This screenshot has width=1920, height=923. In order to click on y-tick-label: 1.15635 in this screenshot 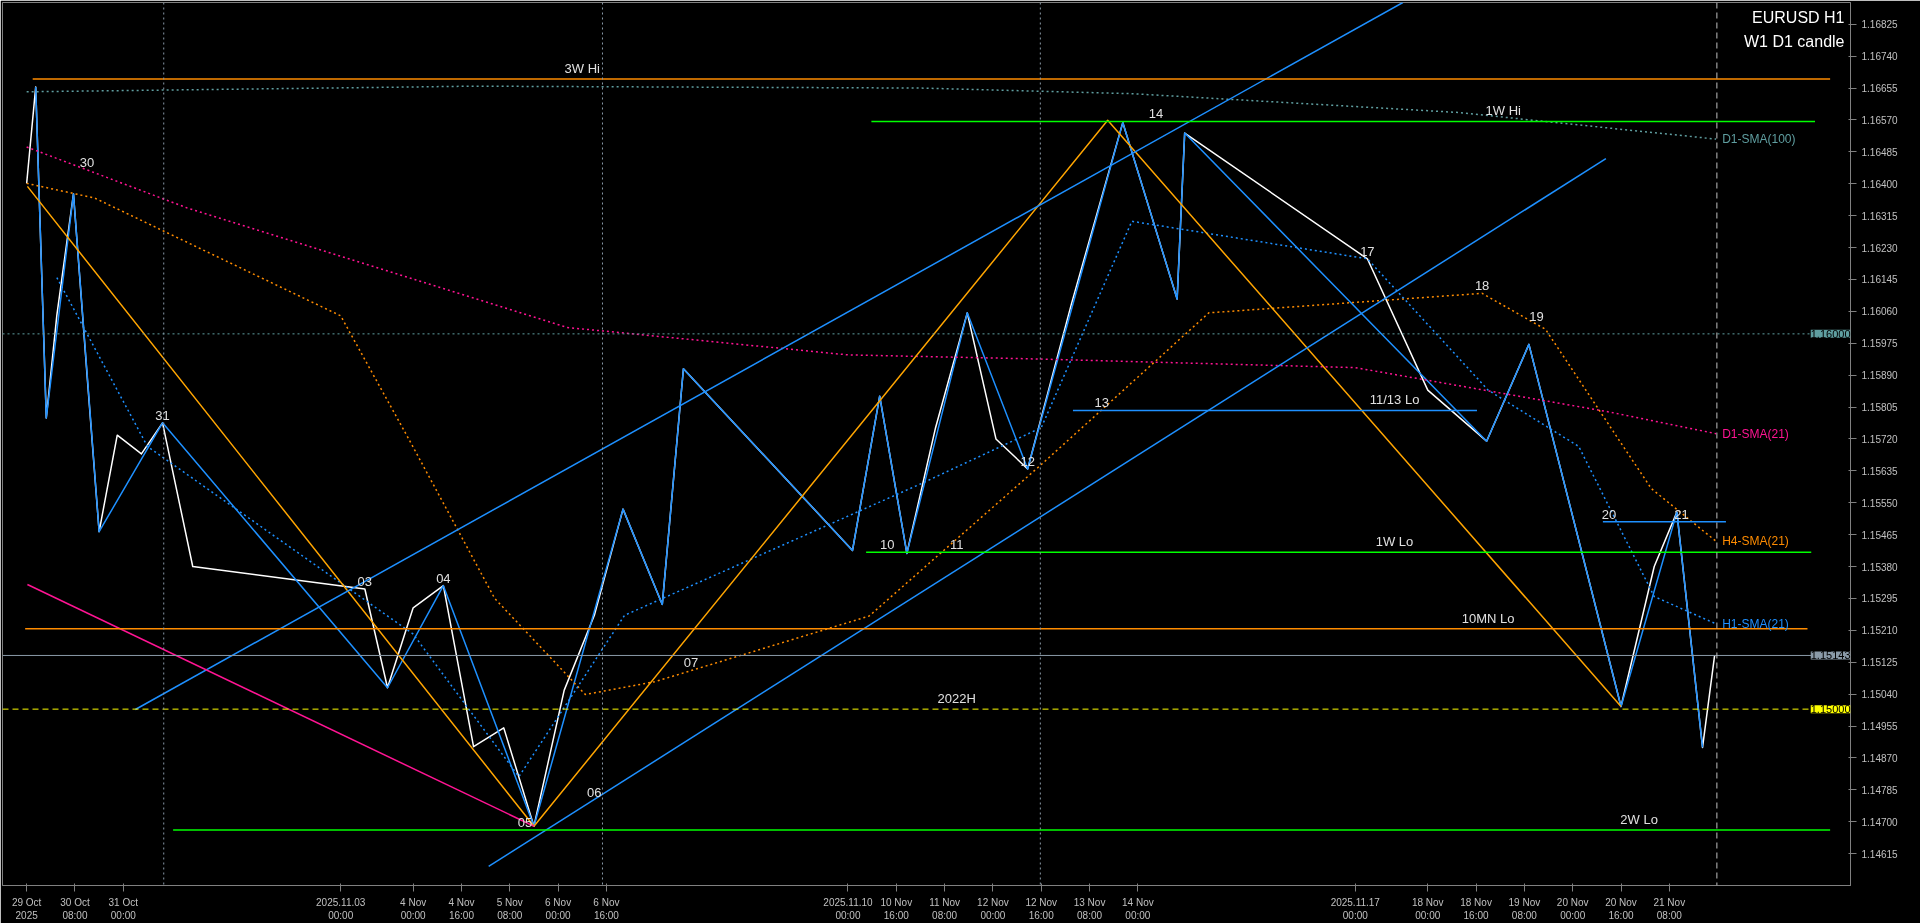, I will do `click(1880, 471)`.